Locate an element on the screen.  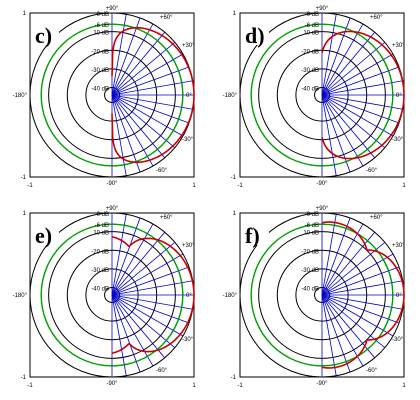
panel-label: f) is located at coordinates (252, 235).